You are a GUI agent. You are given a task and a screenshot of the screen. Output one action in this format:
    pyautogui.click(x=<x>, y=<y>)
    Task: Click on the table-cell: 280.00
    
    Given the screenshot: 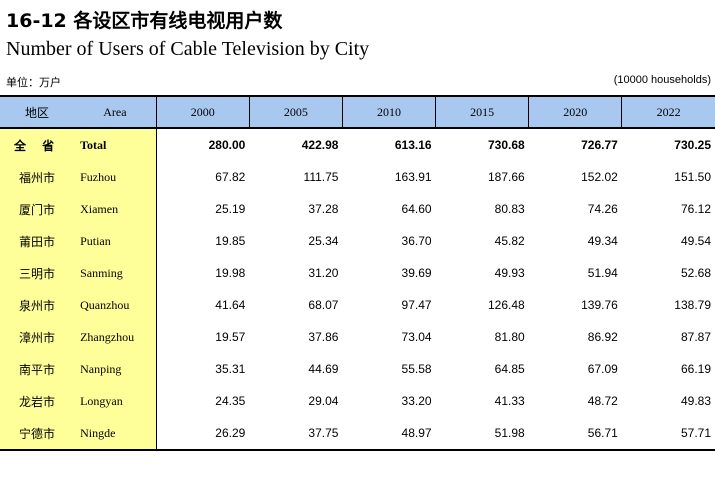 What is the action you would take?
    pyautogui.click(x=227, y=145)
    